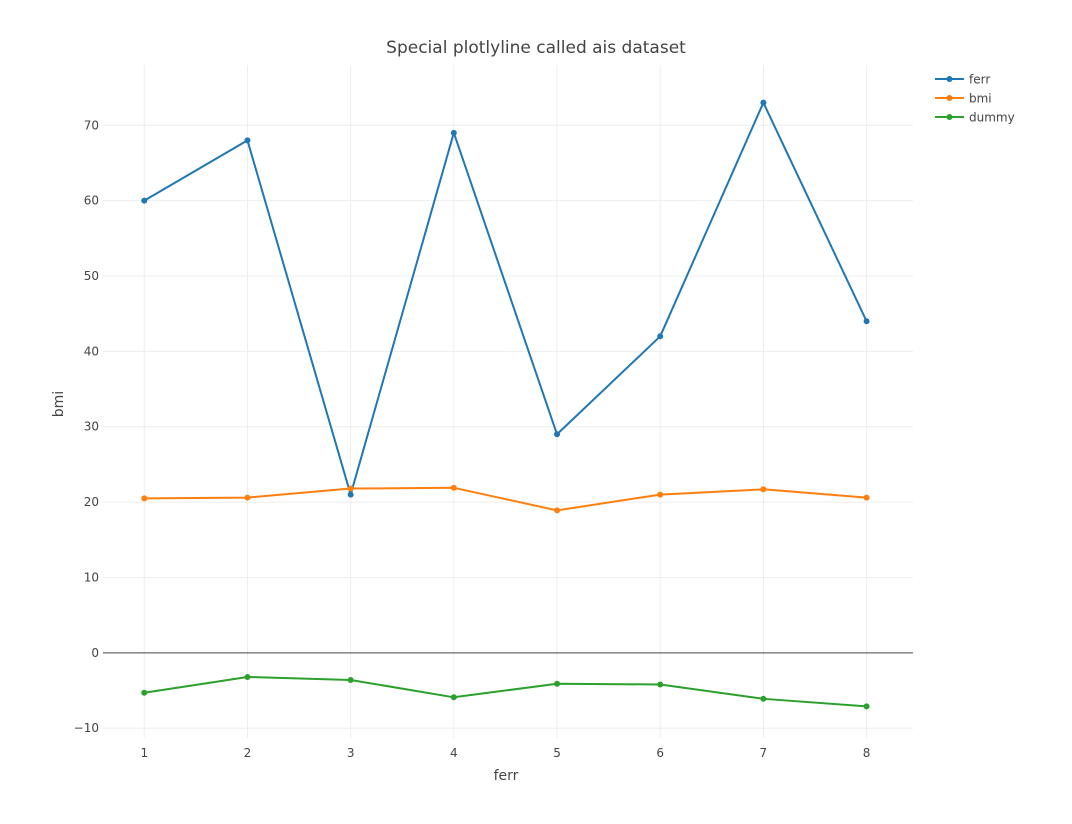  I want to click on legend-label: bmi, so click(980, 99).